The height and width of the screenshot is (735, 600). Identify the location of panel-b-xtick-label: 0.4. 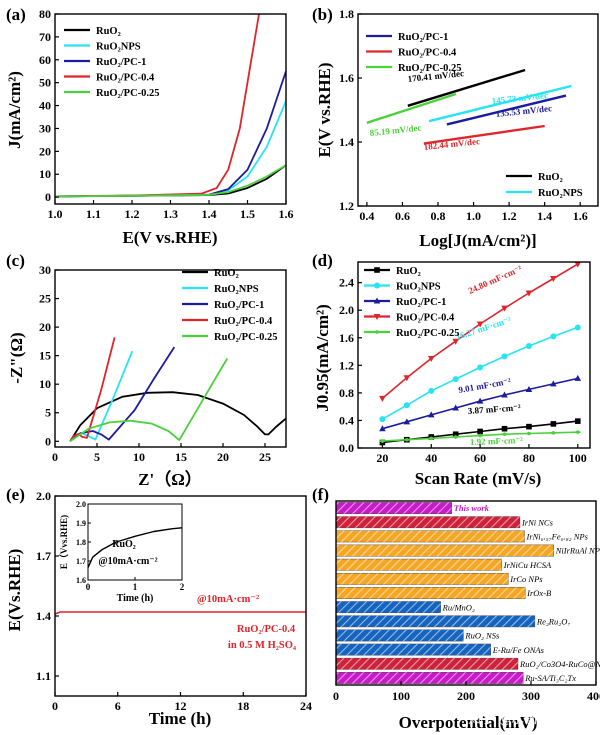
(366, 216).